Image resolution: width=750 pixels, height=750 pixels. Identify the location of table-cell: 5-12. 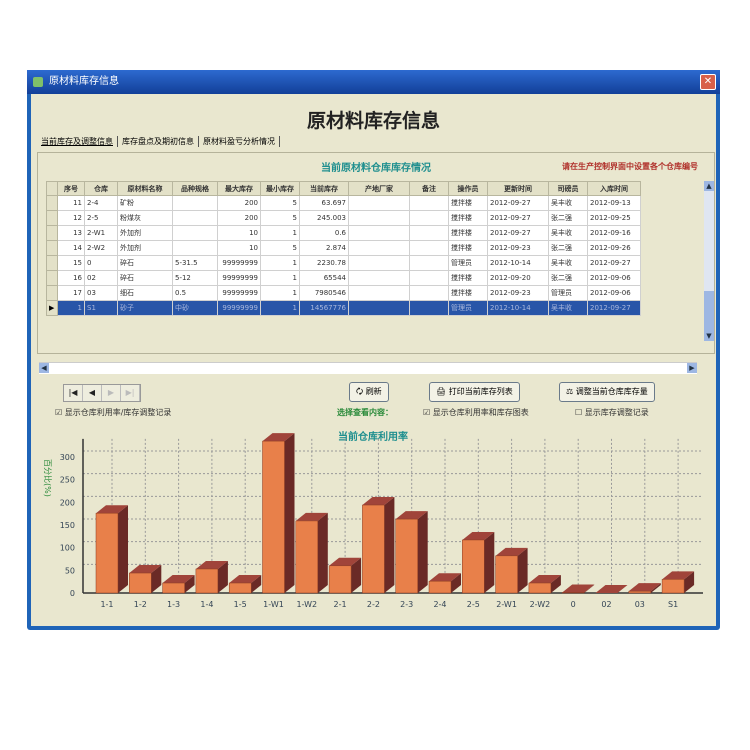
(195, 278).